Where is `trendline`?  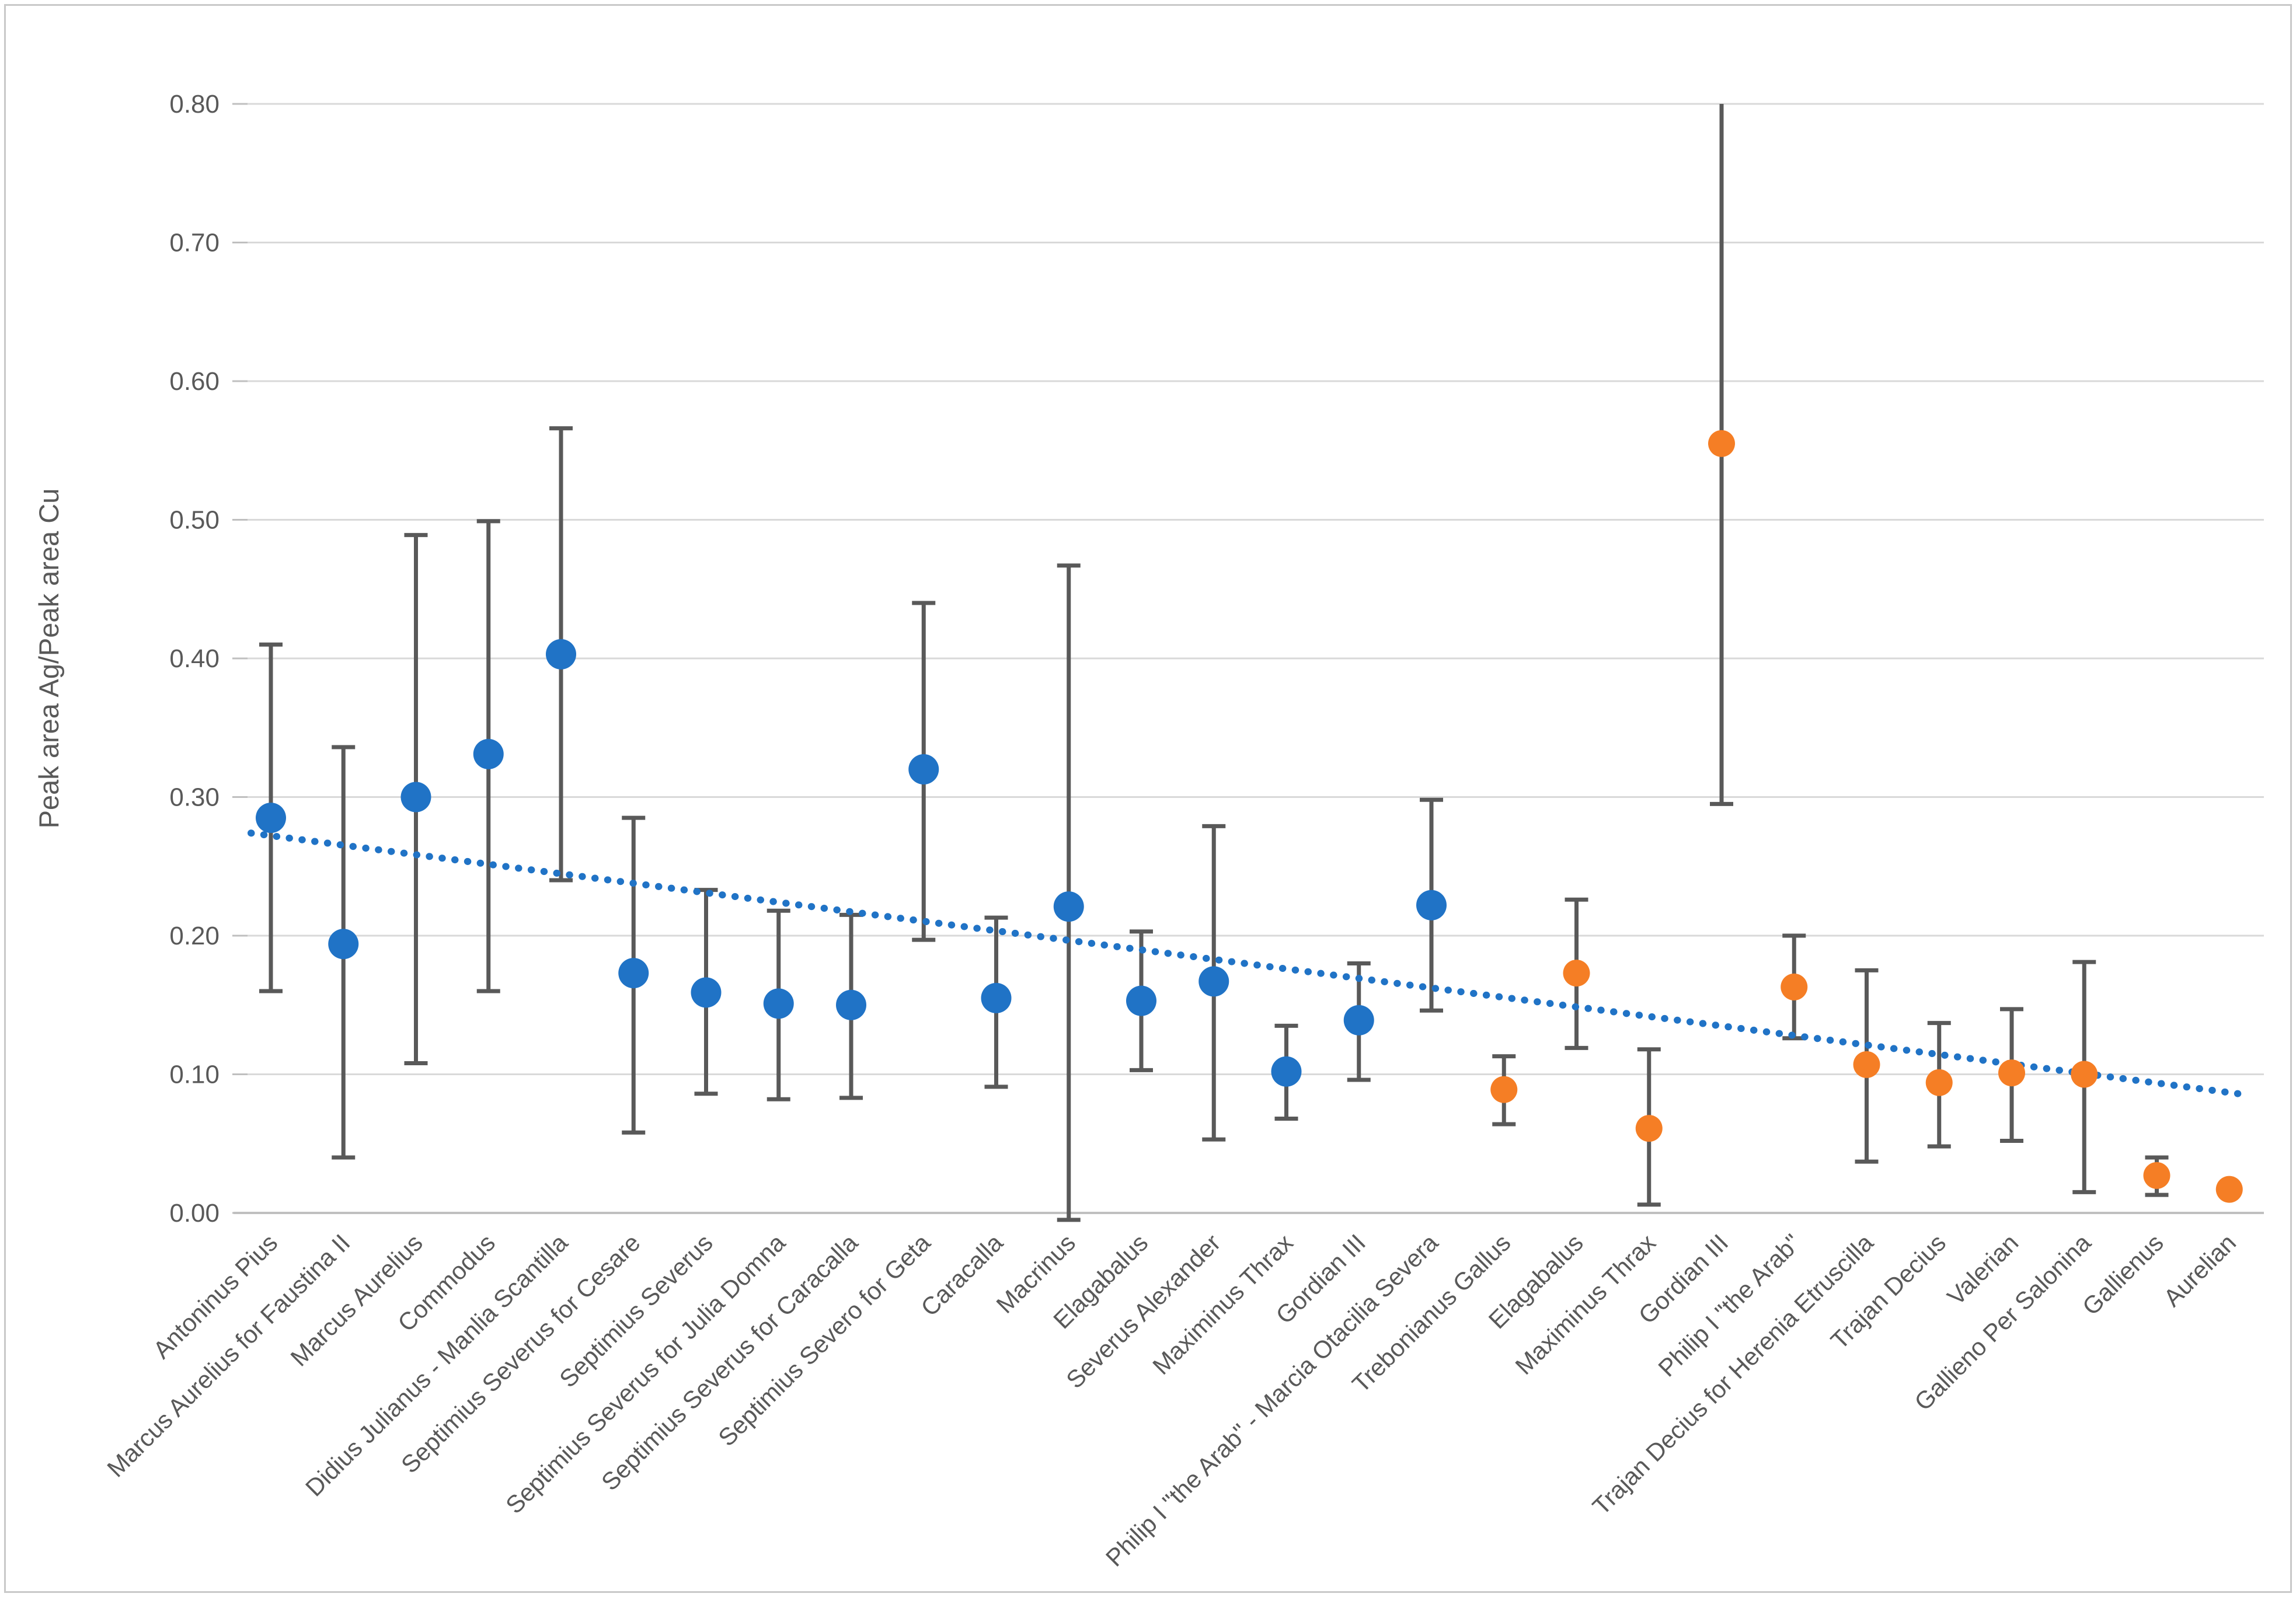 trendline is located at coordinates (1250, 964).